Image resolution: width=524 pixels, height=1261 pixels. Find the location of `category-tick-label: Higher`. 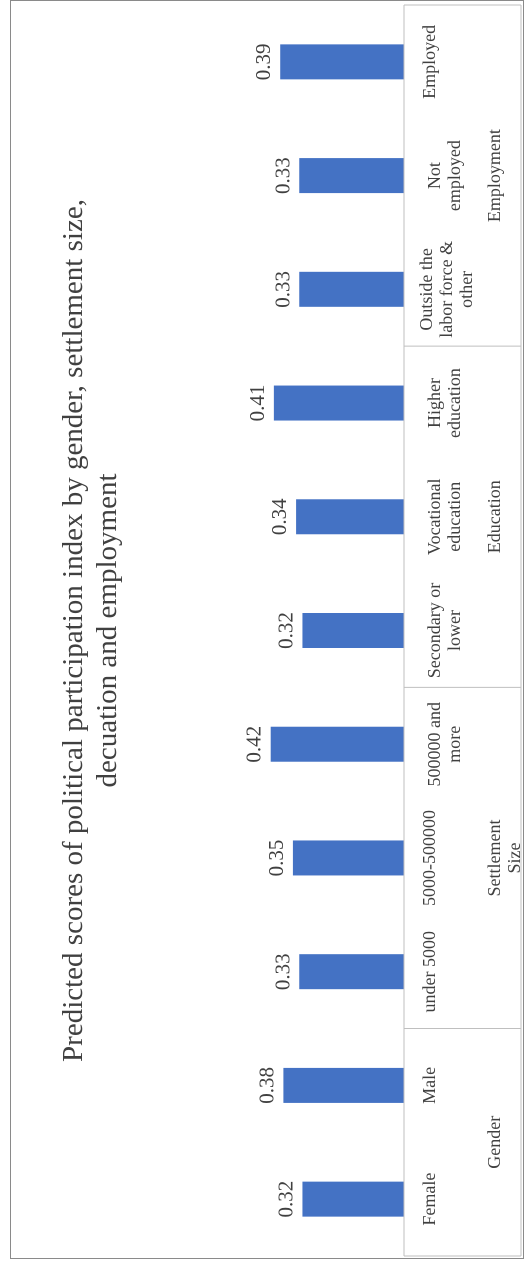

category-tick-label: Higher is located at coordinates (434, 403).